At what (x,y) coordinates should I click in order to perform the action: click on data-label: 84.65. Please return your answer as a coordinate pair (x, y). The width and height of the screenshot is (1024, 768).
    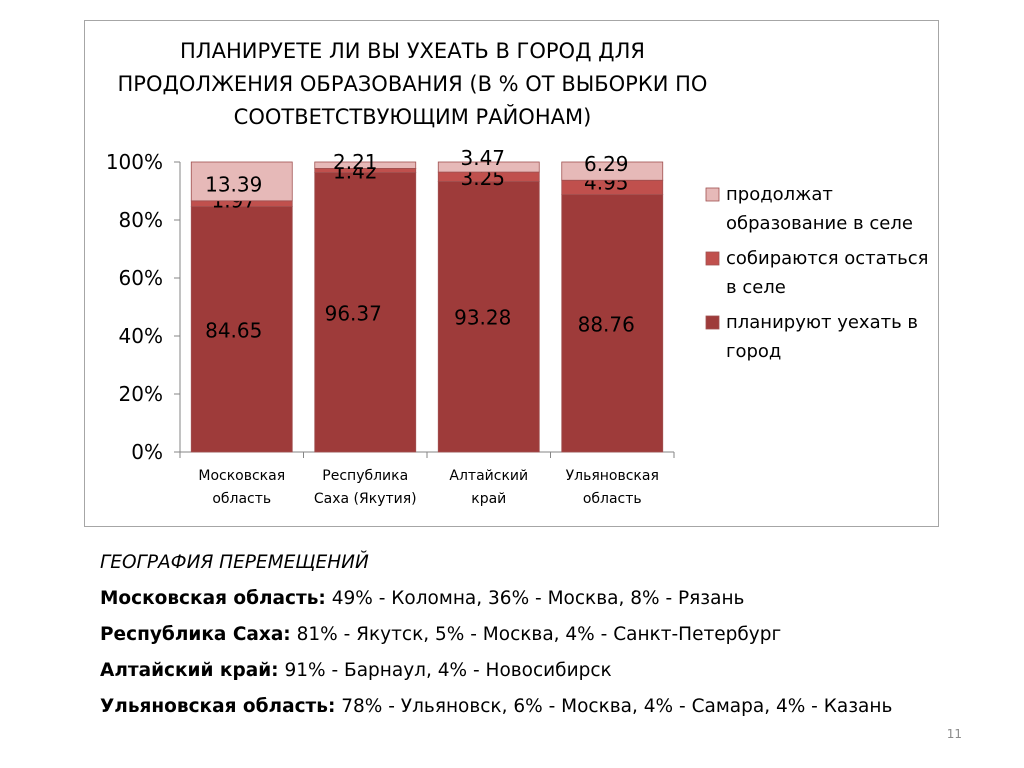
    Looking at the image, I should click on (233, 330).